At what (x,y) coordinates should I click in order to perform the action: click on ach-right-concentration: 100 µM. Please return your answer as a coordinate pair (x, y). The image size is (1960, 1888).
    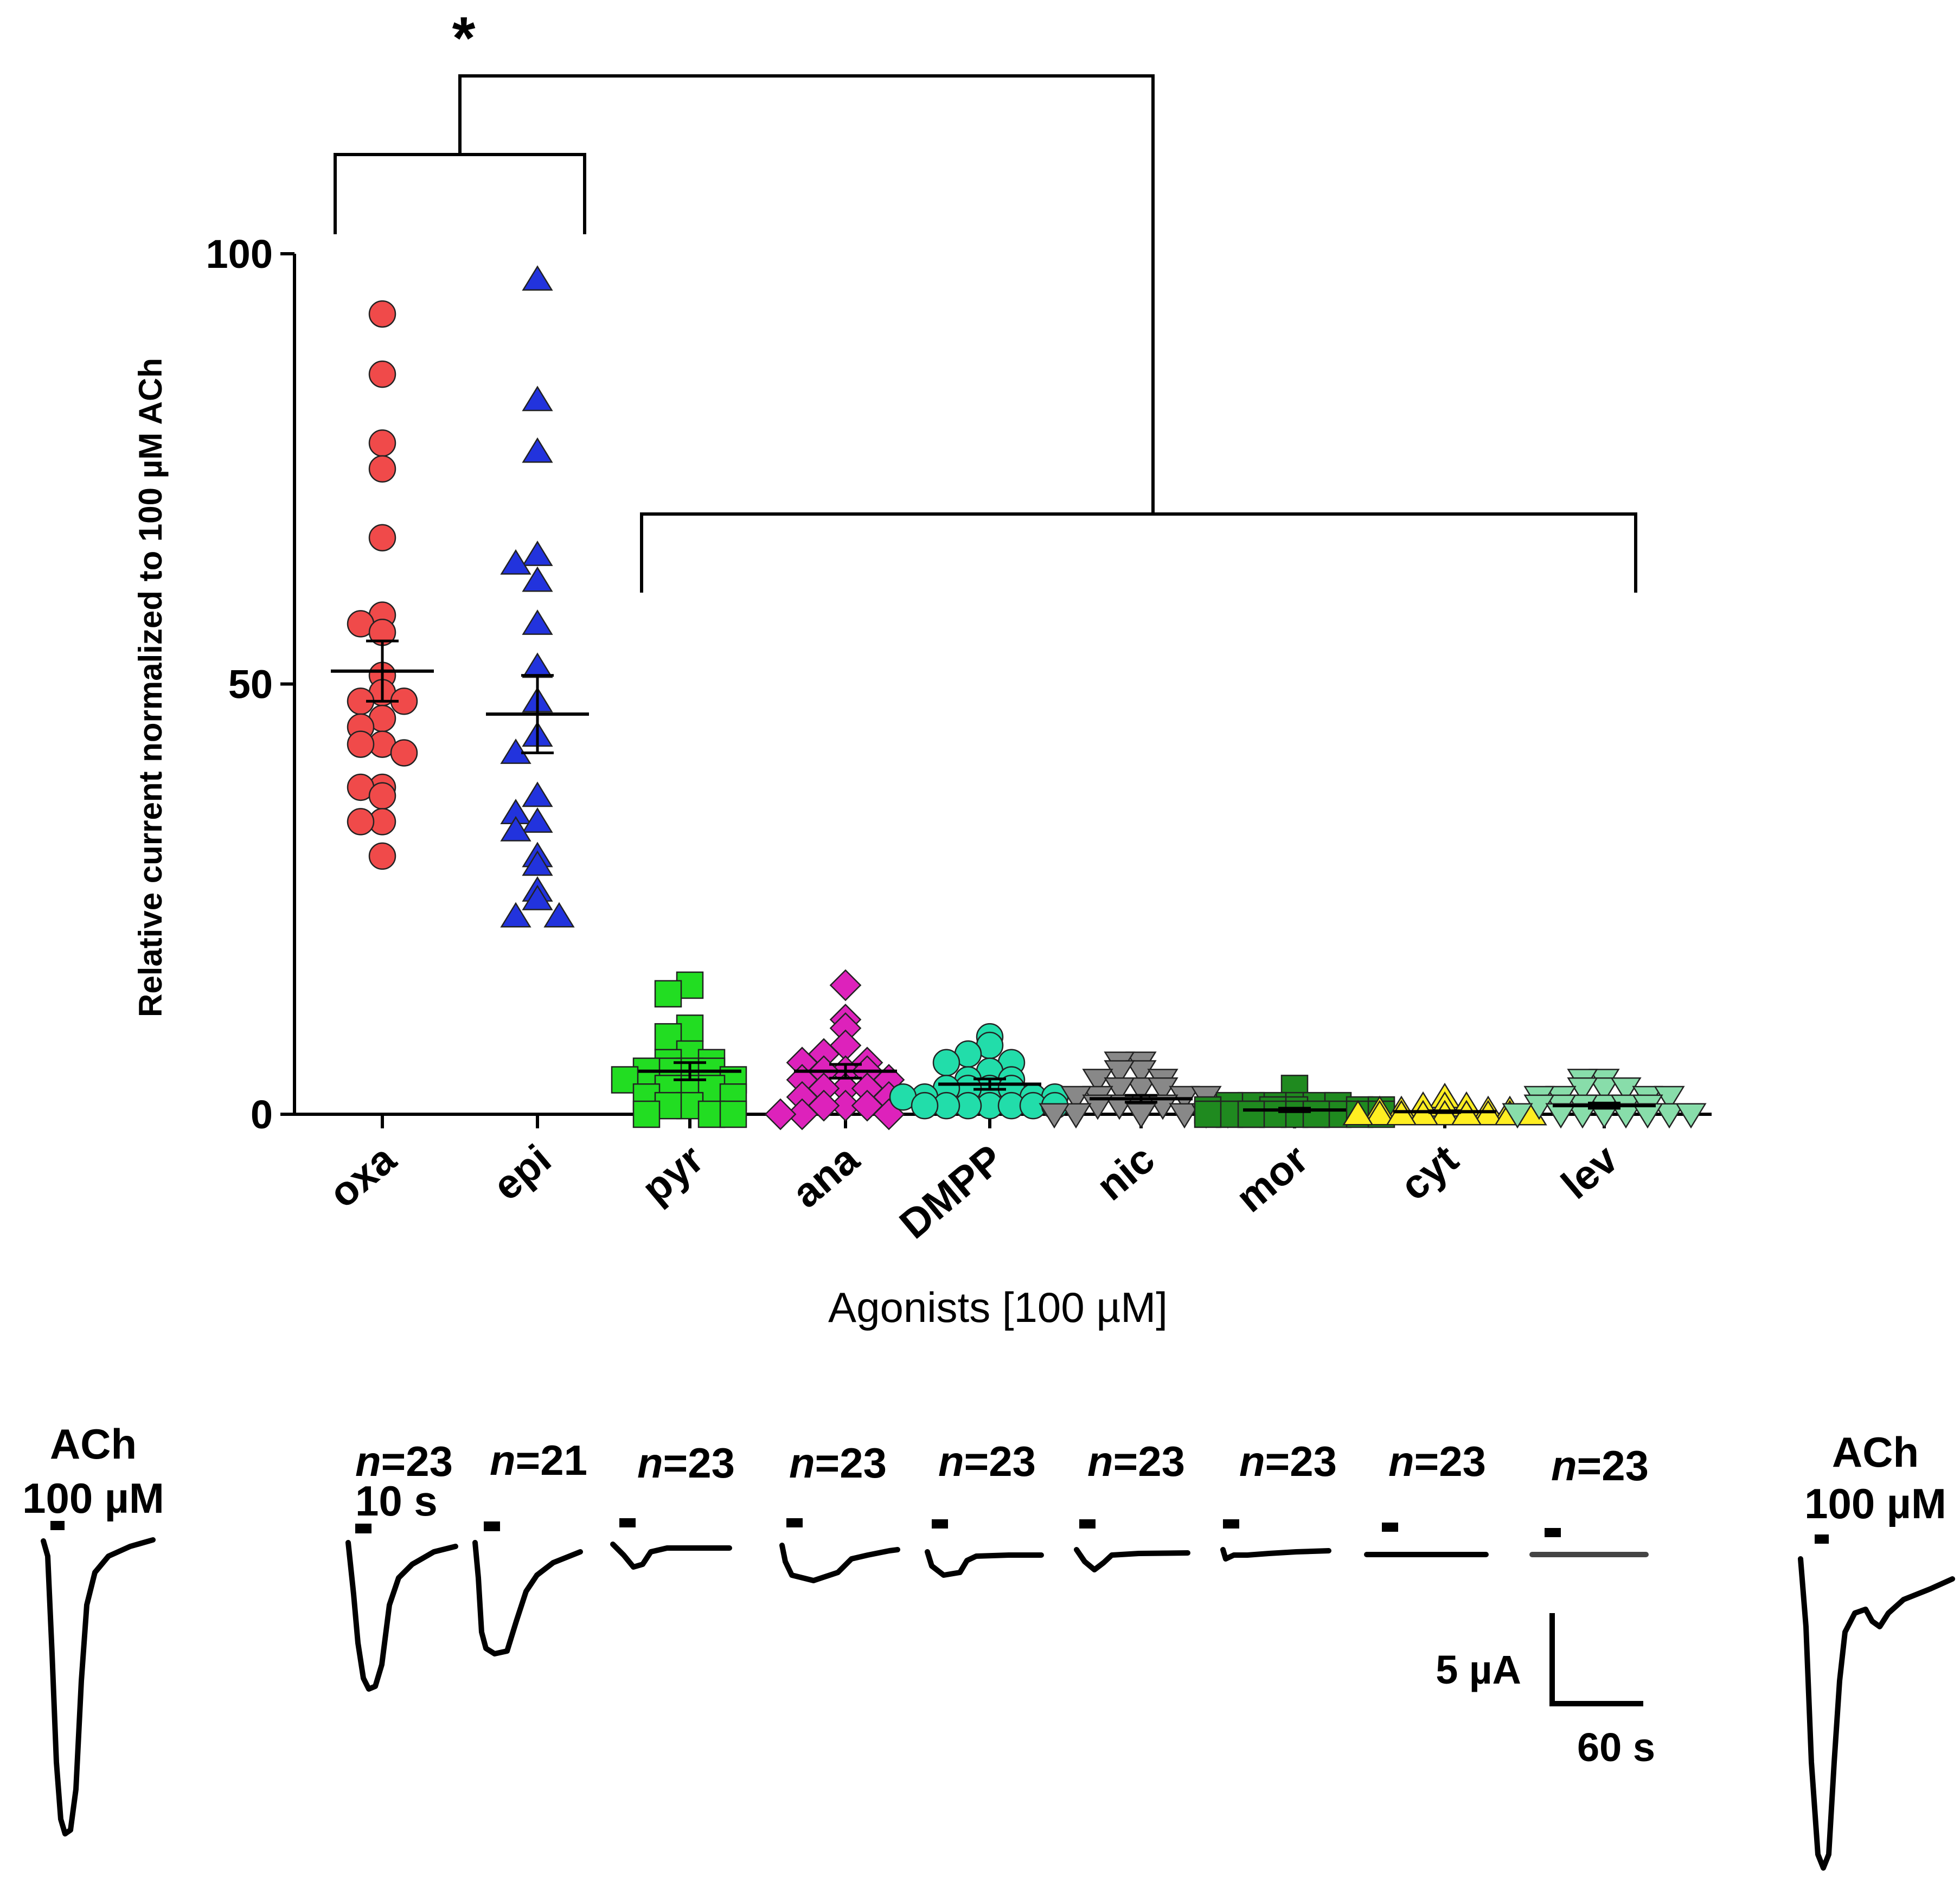
    Looking at the image, I should click on (1875, 1503).